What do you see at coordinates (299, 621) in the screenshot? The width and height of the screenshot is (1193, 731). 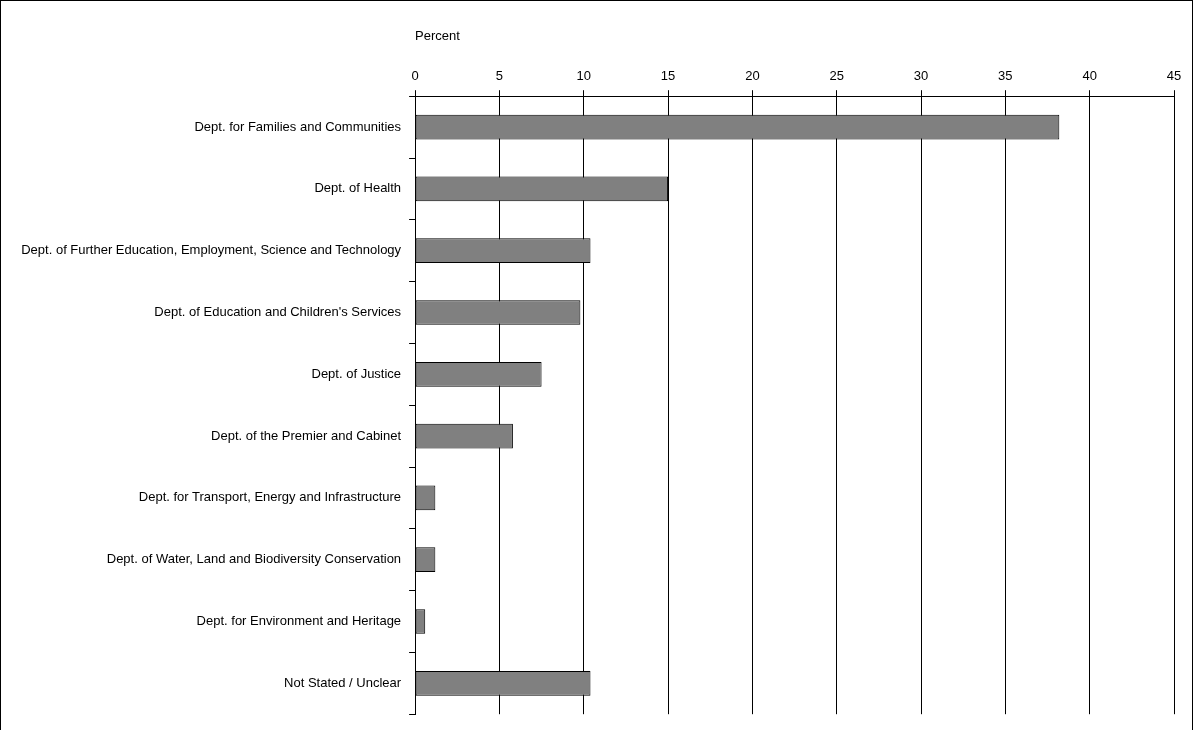 I see `y-tick-label: Dept. for Environment and Heritage` at bounding box center [299, 621].